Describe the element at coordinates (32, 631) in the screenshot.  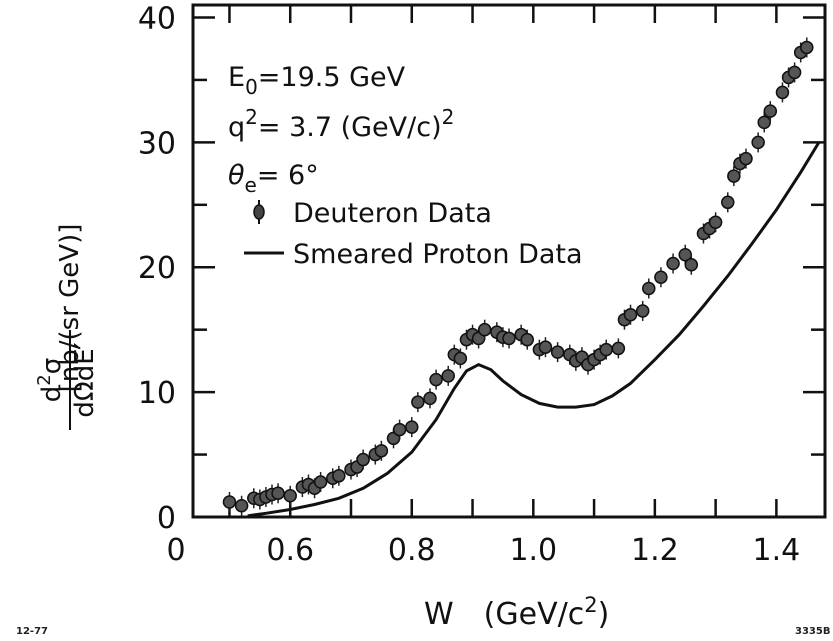
I see `figure-id-left: 12-77` at that location.